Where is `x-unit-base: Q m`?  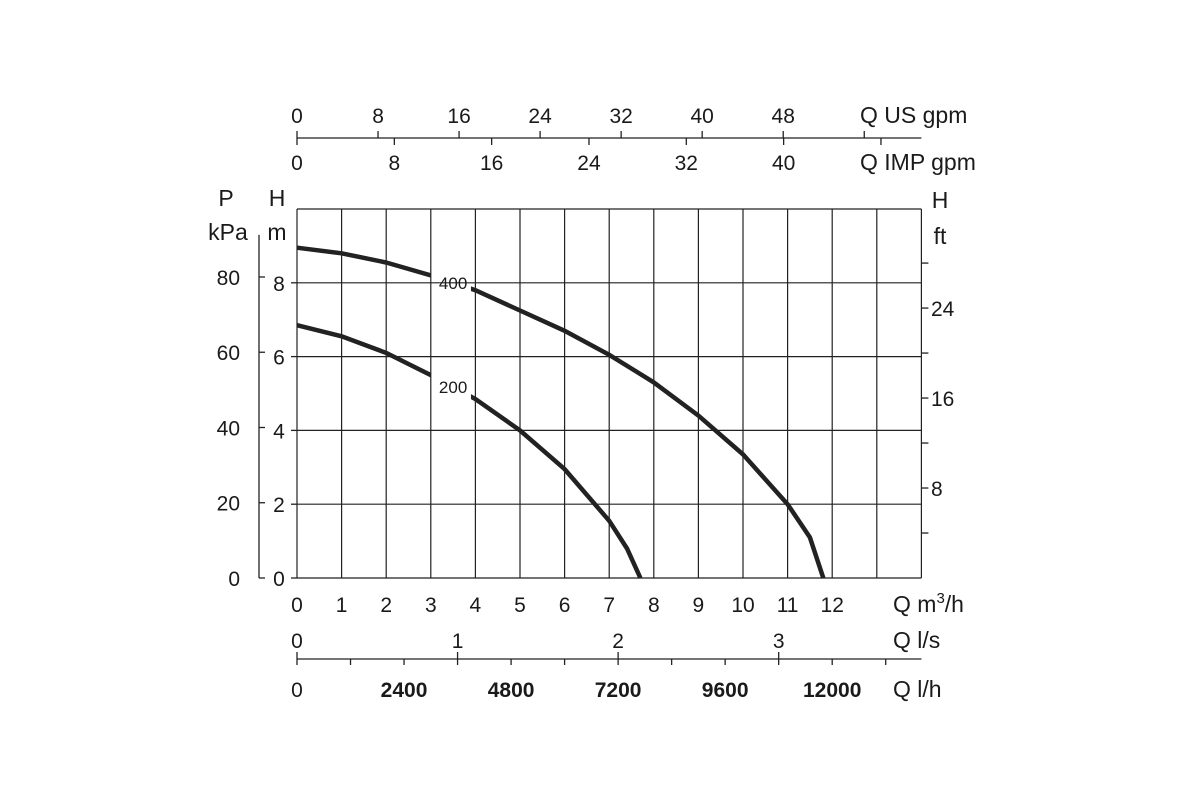
x-unit-base: Q m is located at coordinates (914, 604).